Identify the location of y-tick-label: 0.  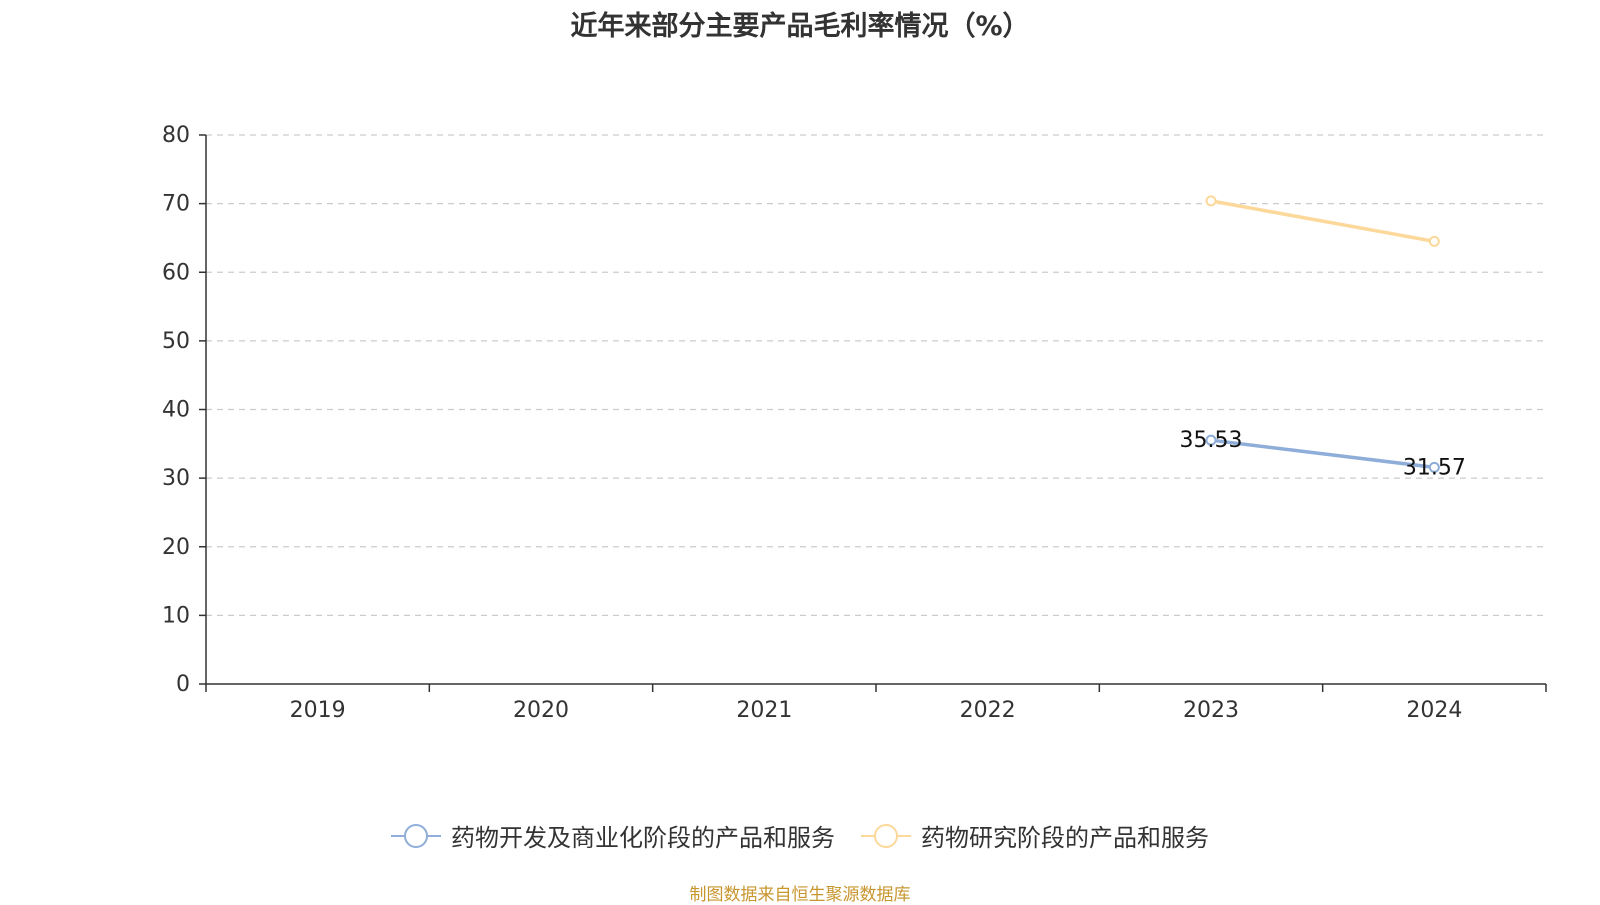
(183, 684).